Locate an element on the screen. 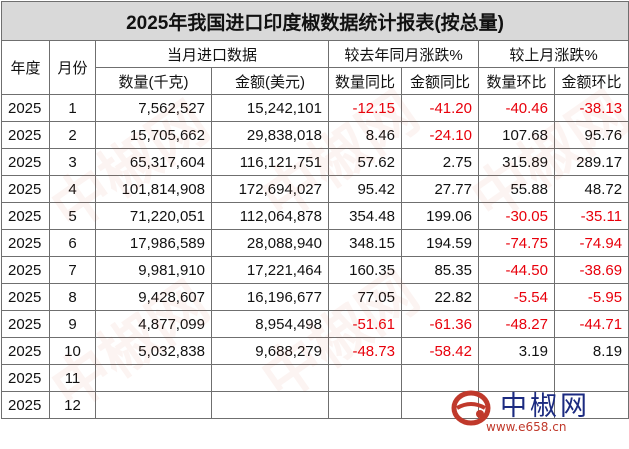 The height and width of the screenshot is (449, 629). cell-qty-mom: 315.89 is located at coordinates (516, 162).